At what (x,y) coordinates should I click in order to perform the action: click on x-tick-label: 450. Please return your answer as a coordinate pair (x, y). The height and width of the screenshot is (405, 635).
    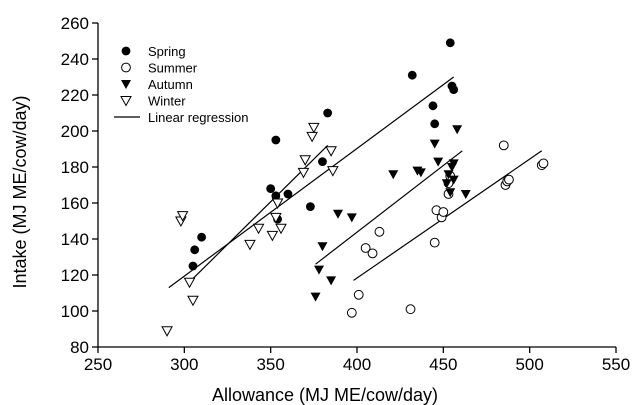
    Looking at the image, I should click on (443, 364).